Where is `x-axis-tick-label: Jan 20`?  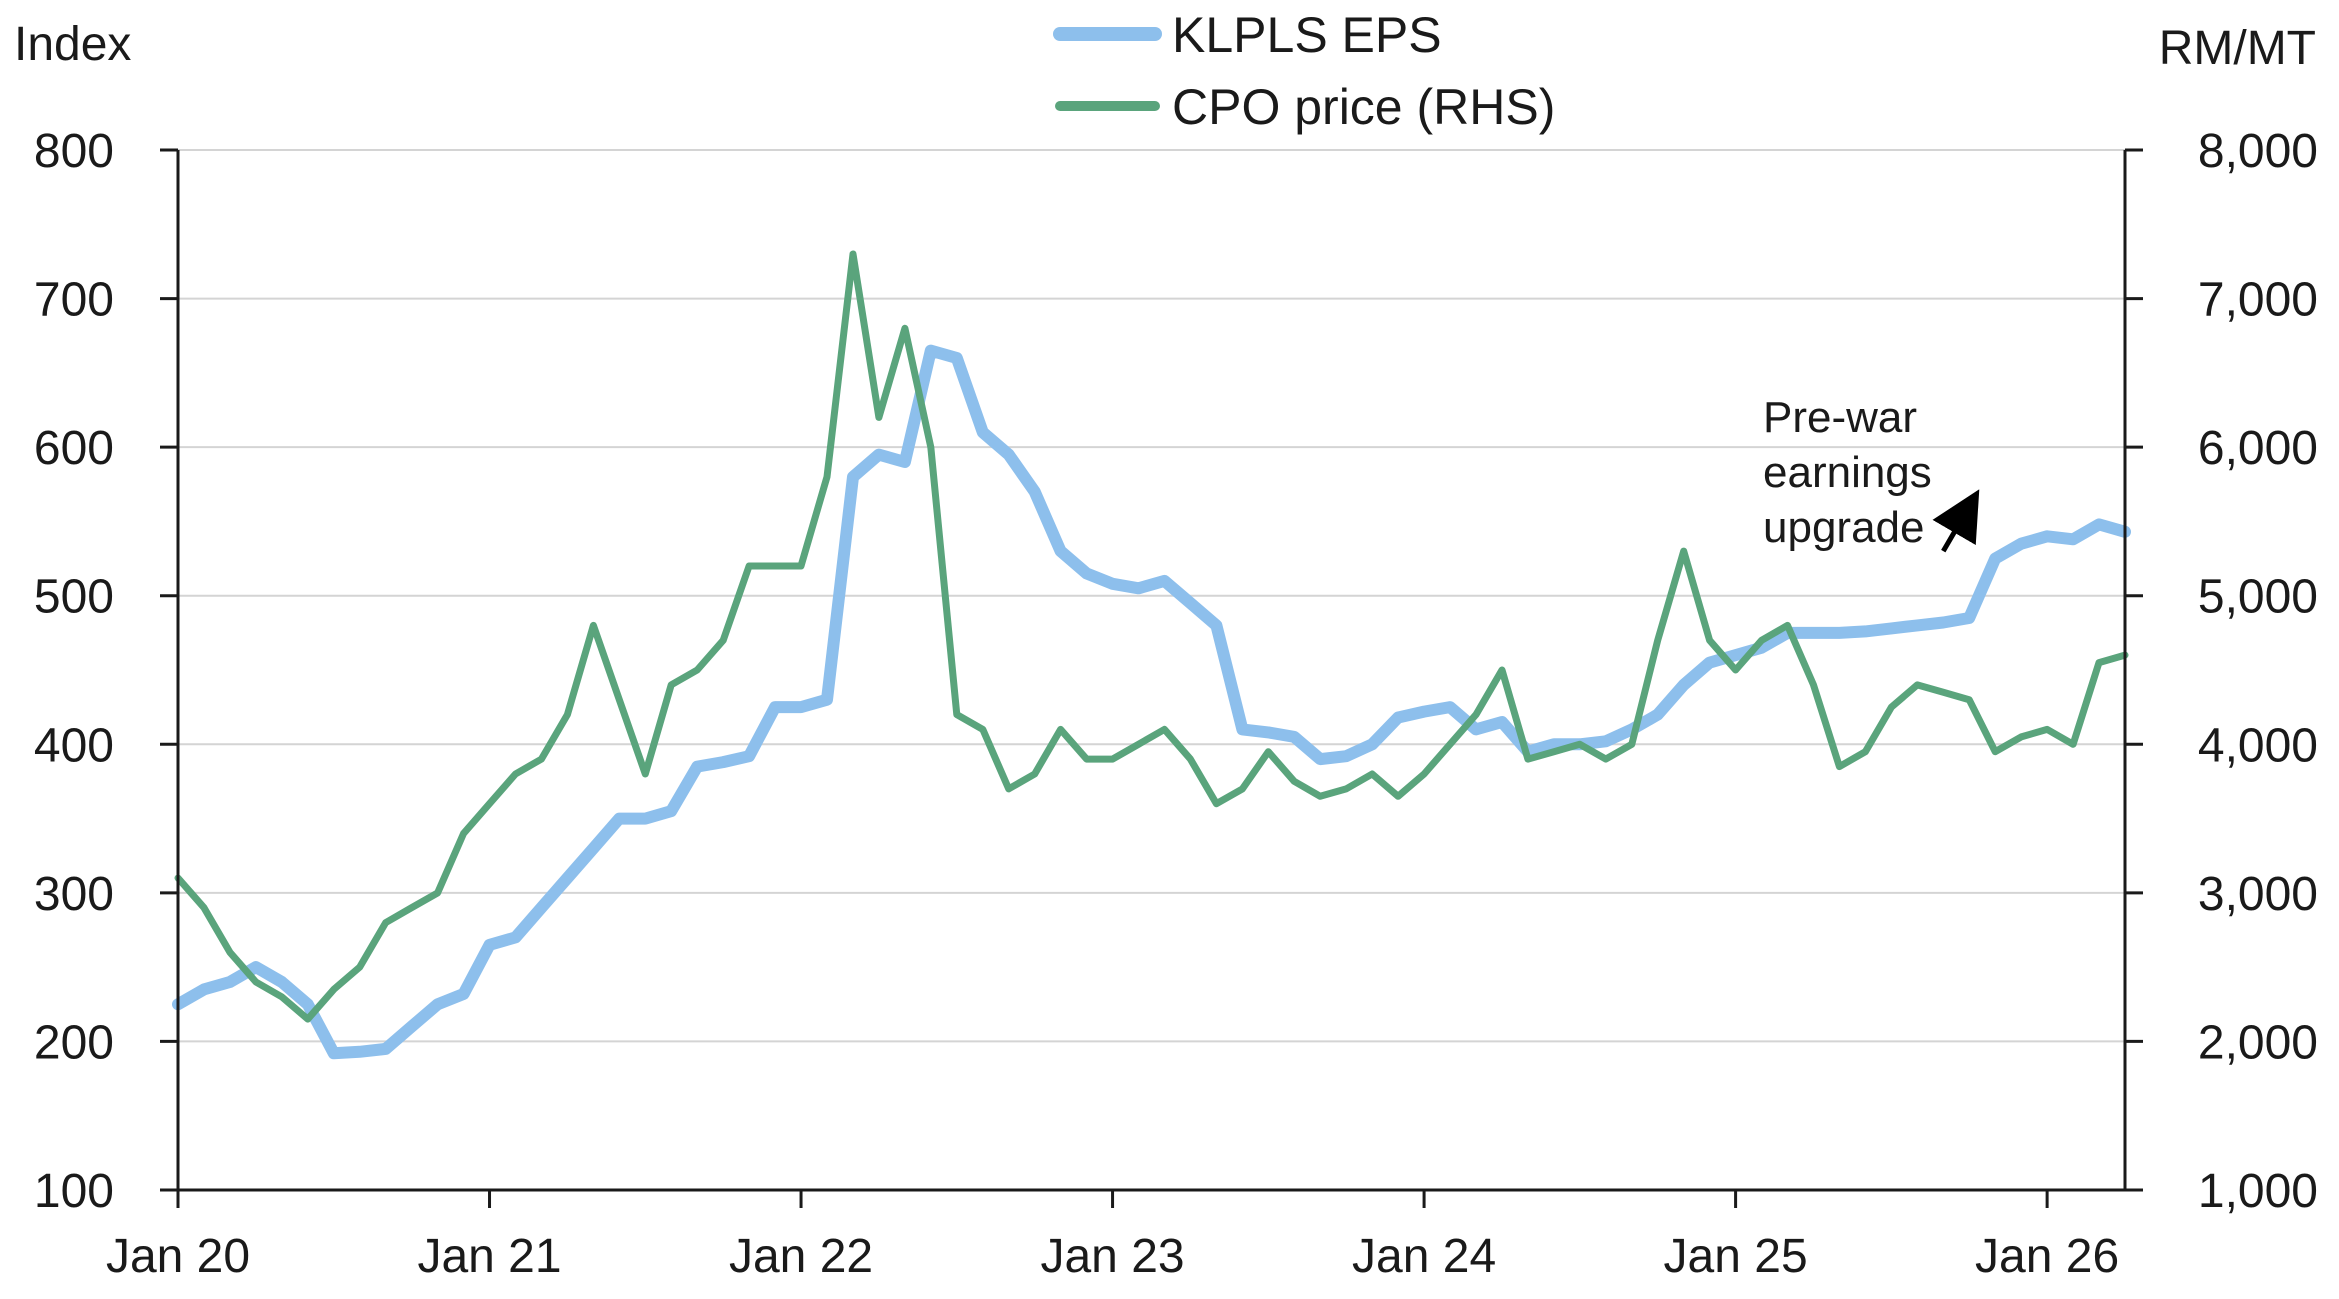 x-axis-tick-label: Jan 20 is located at coordinates (178, 1256).